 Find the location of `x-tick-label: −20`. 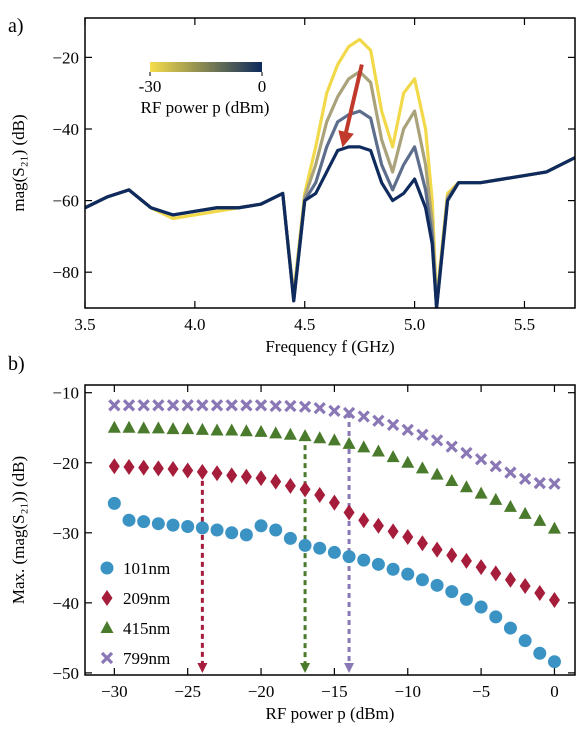

x-tick-label: −20 is located at coordinates (261, 691).